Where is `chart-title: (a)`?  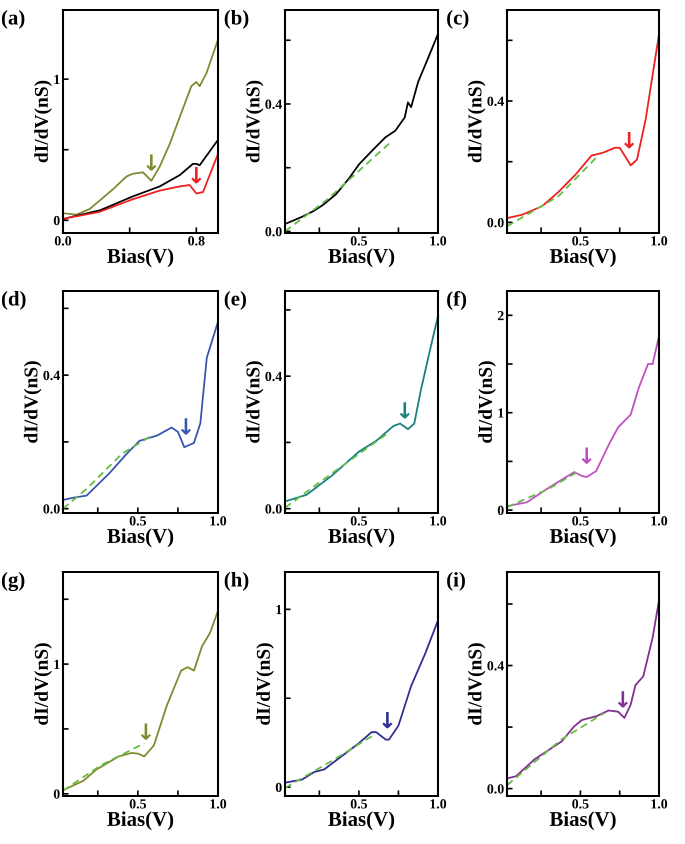
chart-title: (a) is located at coordinates (13, 19).